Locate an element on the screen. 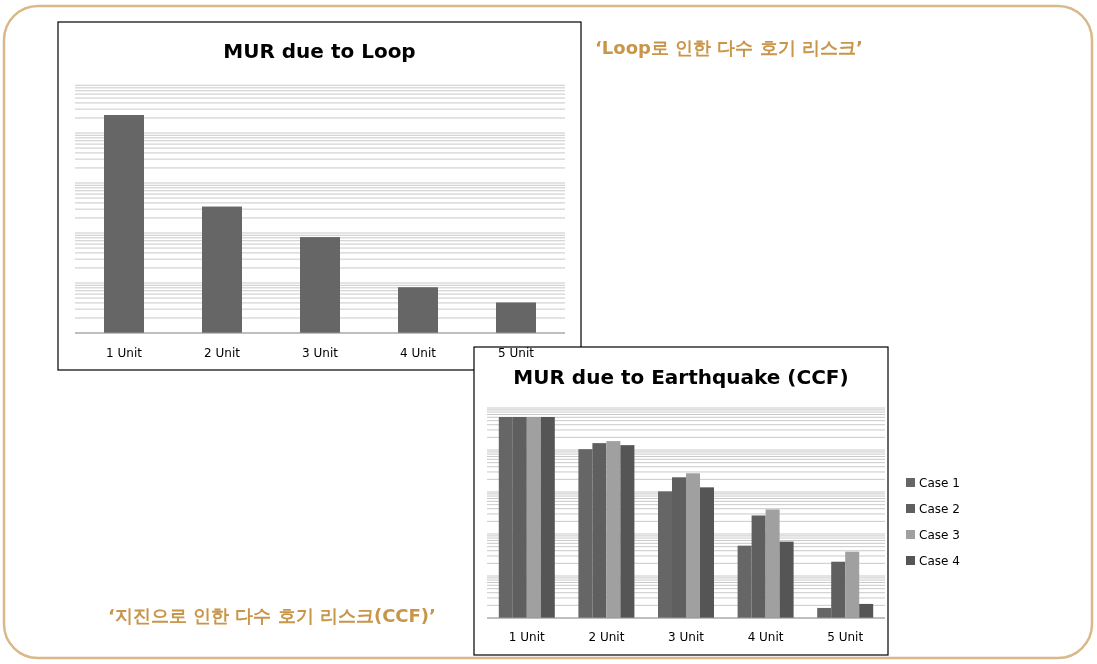 The image size is (1097, 664). legend-label: Case 2 is located at coordinates (939, 509).